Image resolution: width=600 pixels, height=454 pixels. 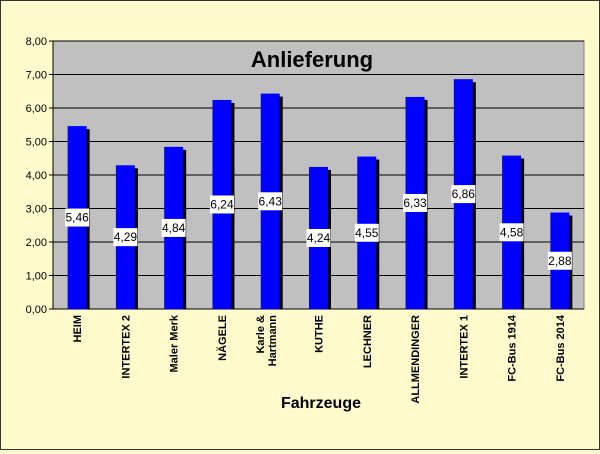 What do you see at coordinates (36, 76) in the screenshot?
I see `y-tick-label: 7,00` at bounding box center [36, 76].